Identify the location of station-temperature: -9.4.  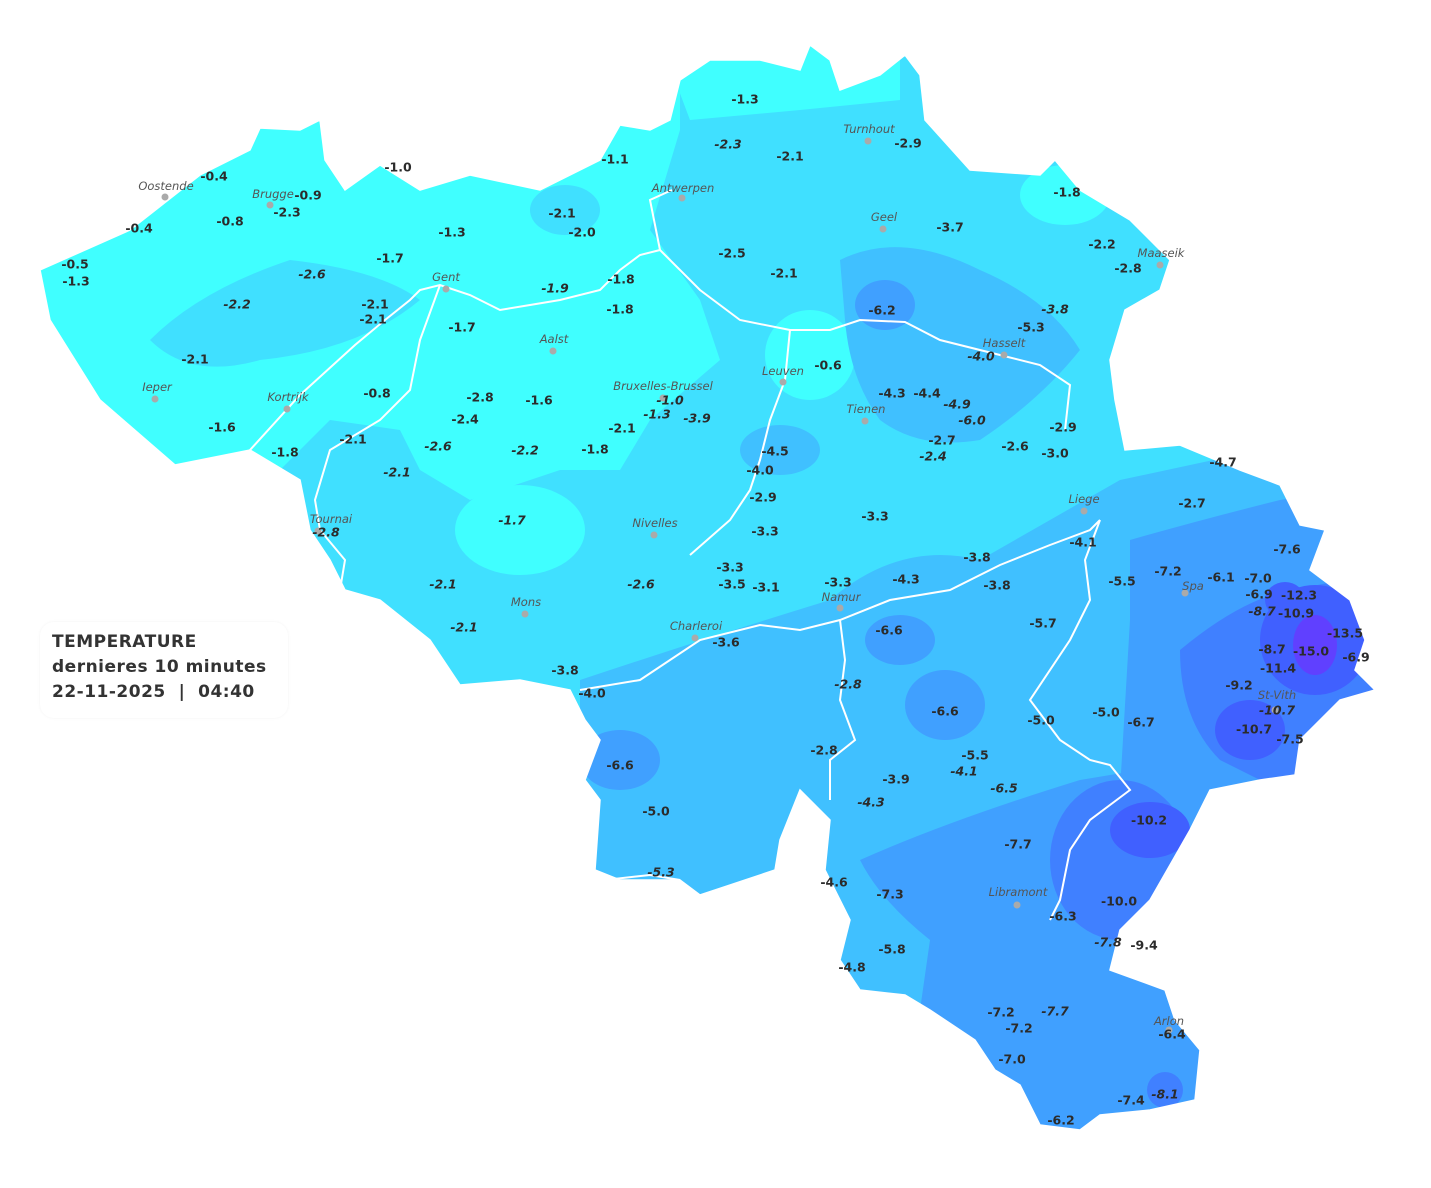
(1144, 945).